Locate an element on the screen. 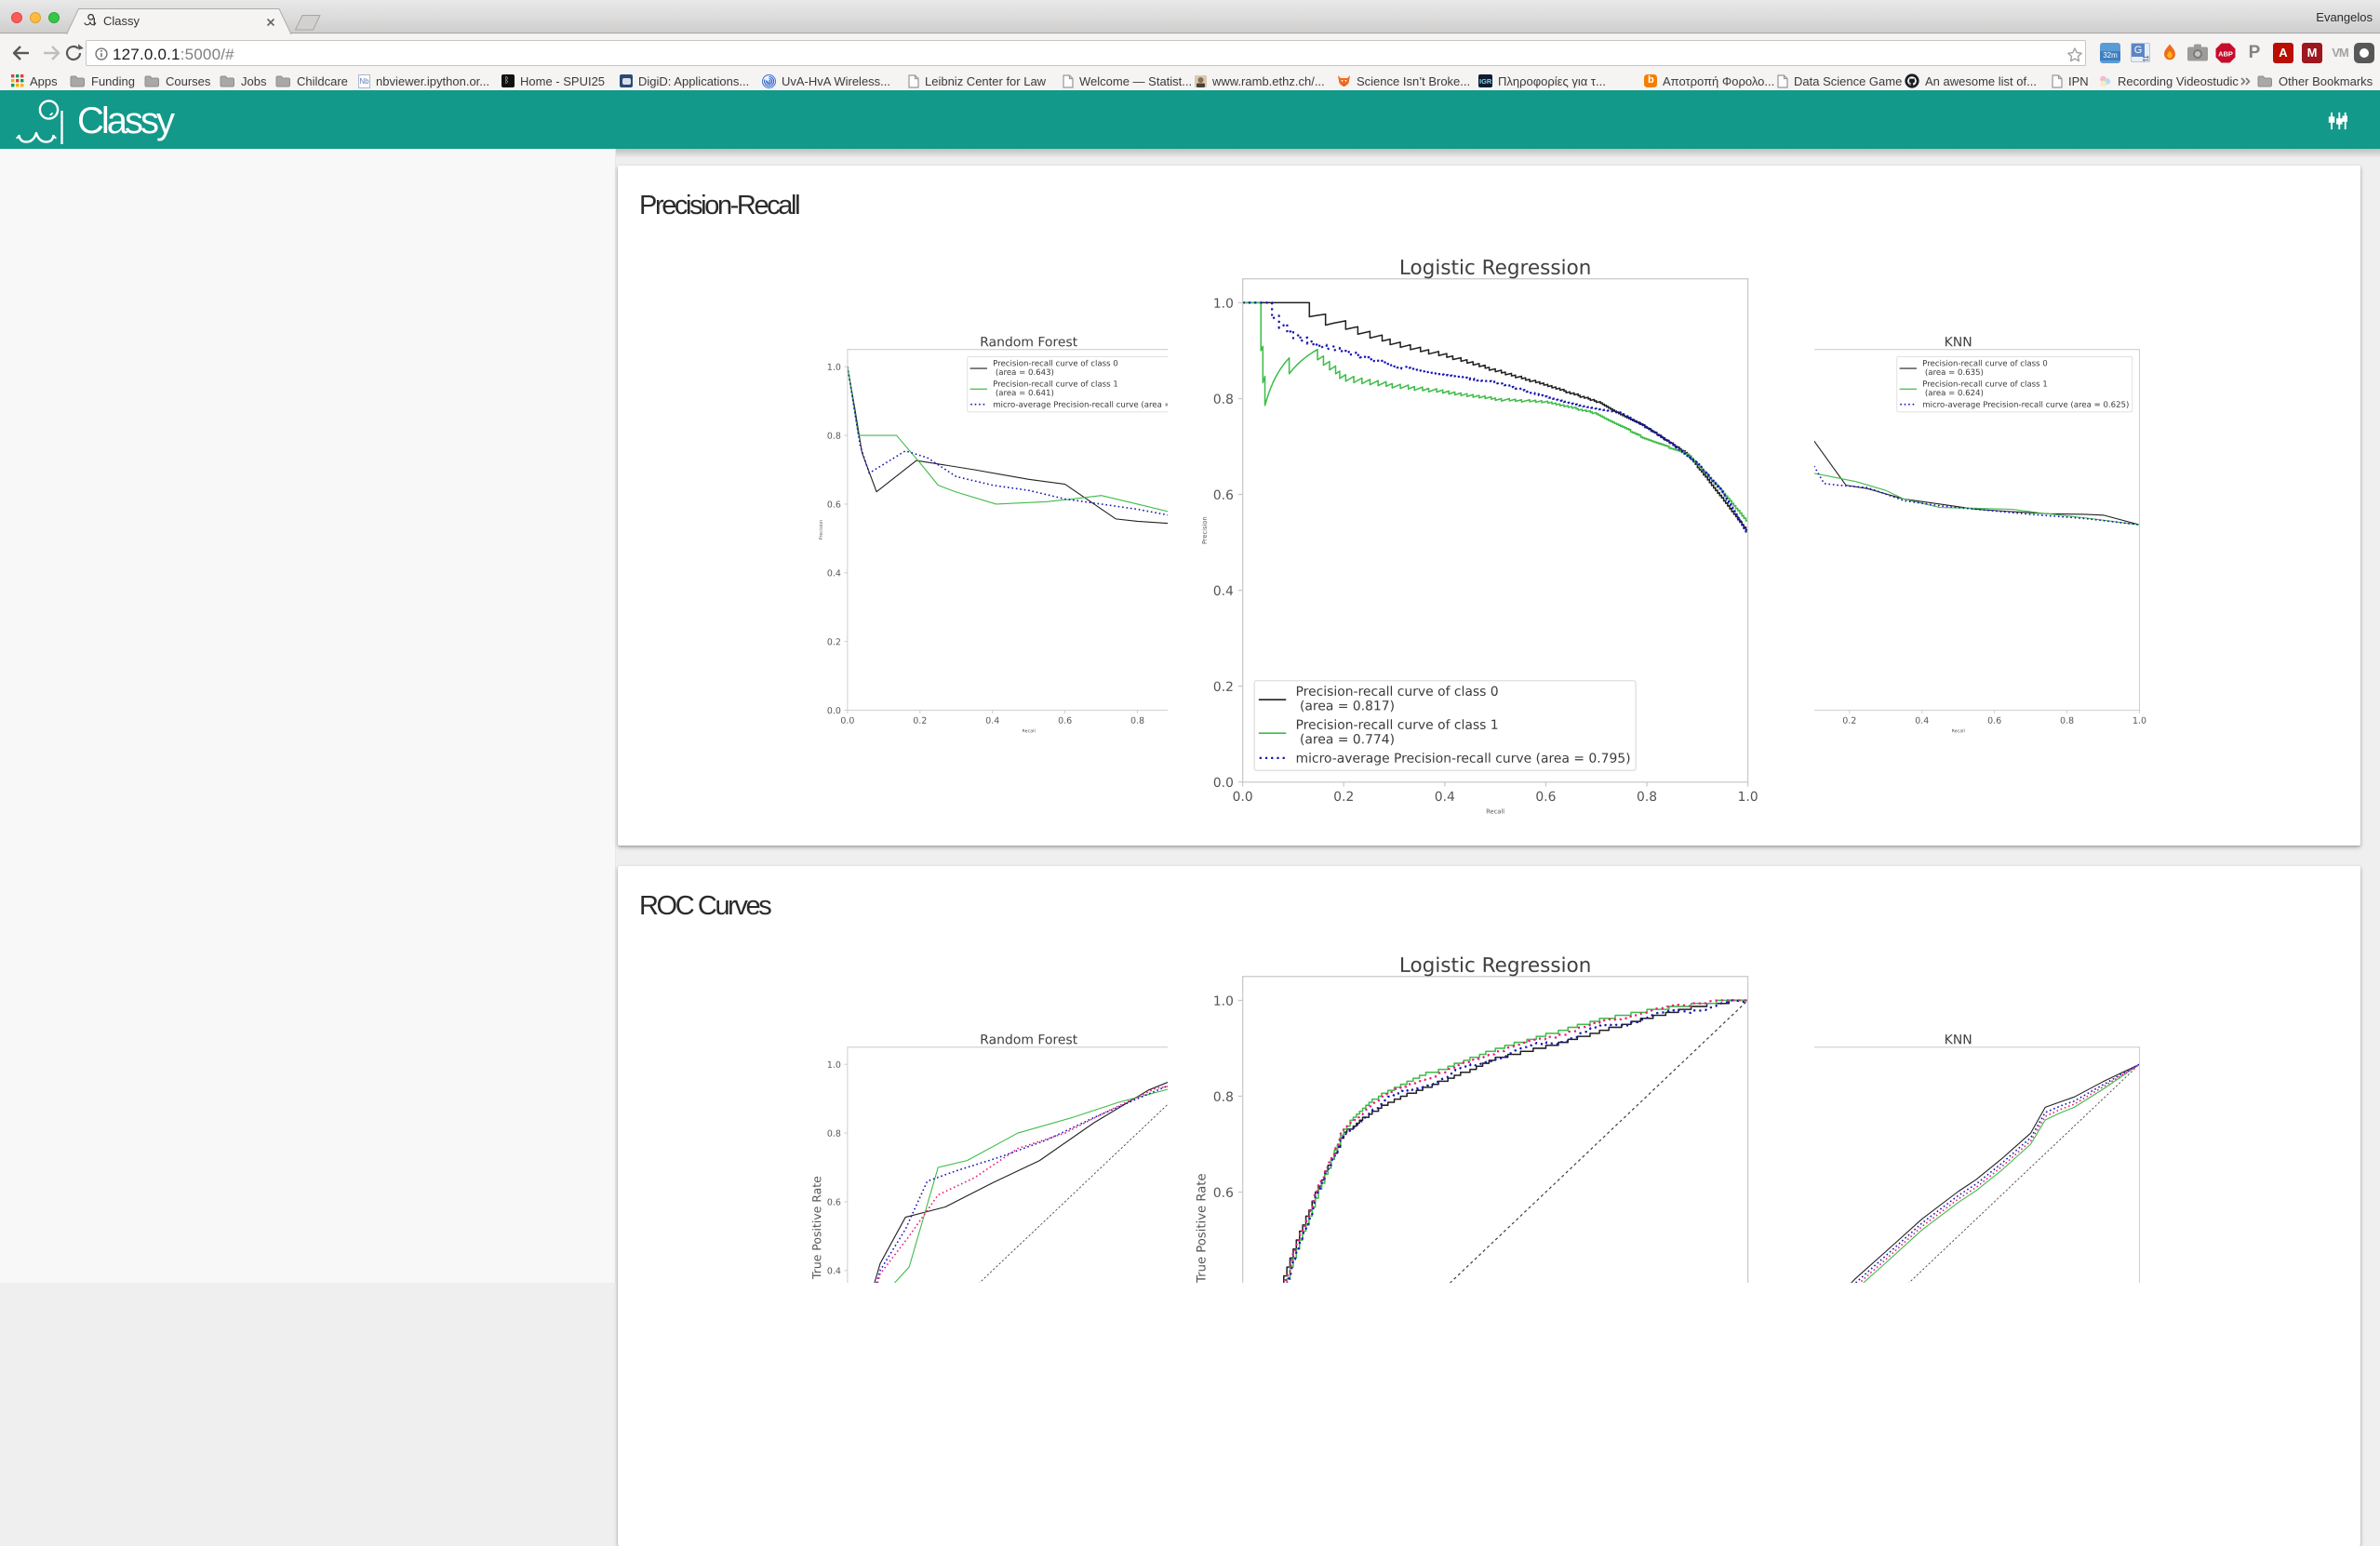  svg-text: ABP is located at coordinates (2225, 54).